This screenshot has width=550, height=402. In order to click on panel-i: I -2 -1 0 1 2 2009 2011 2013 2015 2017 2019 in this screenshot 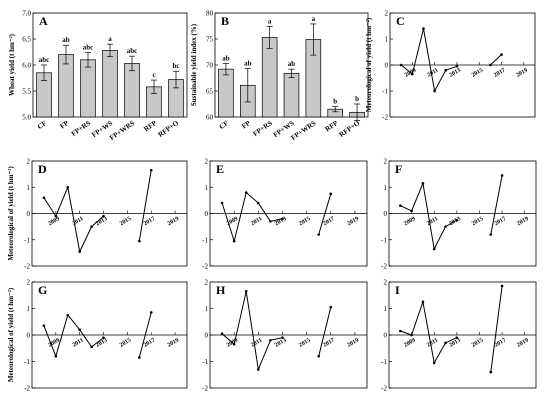, I will do `click(459, 336)`.